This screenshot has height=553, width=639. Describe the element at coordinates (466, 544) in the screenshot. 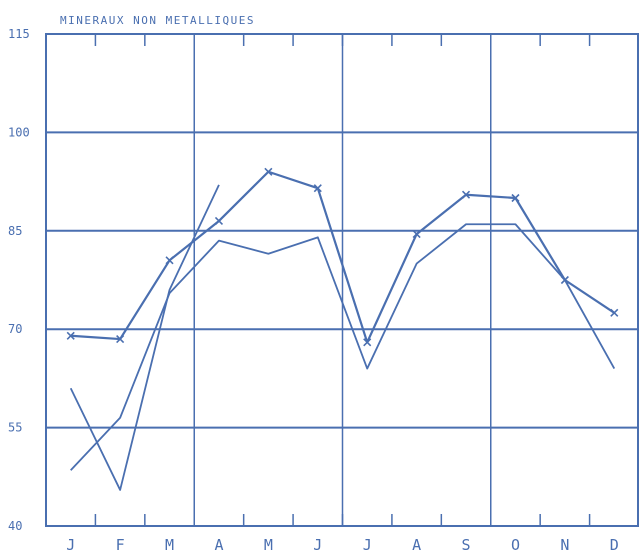

I see `x-tick-label: S` at that location.